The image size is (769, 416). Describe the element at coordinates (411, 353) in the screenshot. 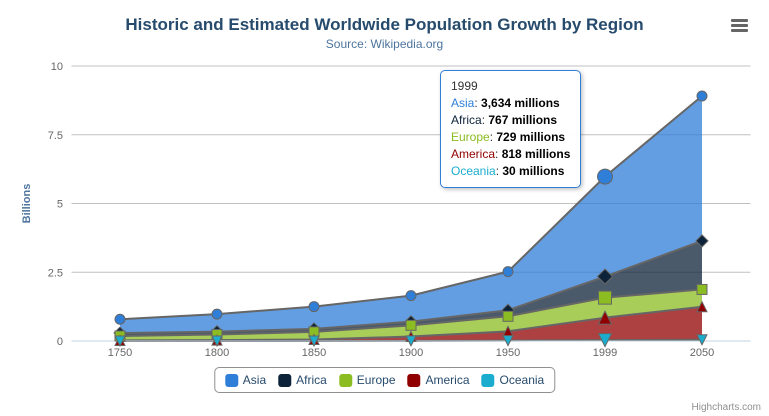

I see `x-tick-label: 1900` at that location.